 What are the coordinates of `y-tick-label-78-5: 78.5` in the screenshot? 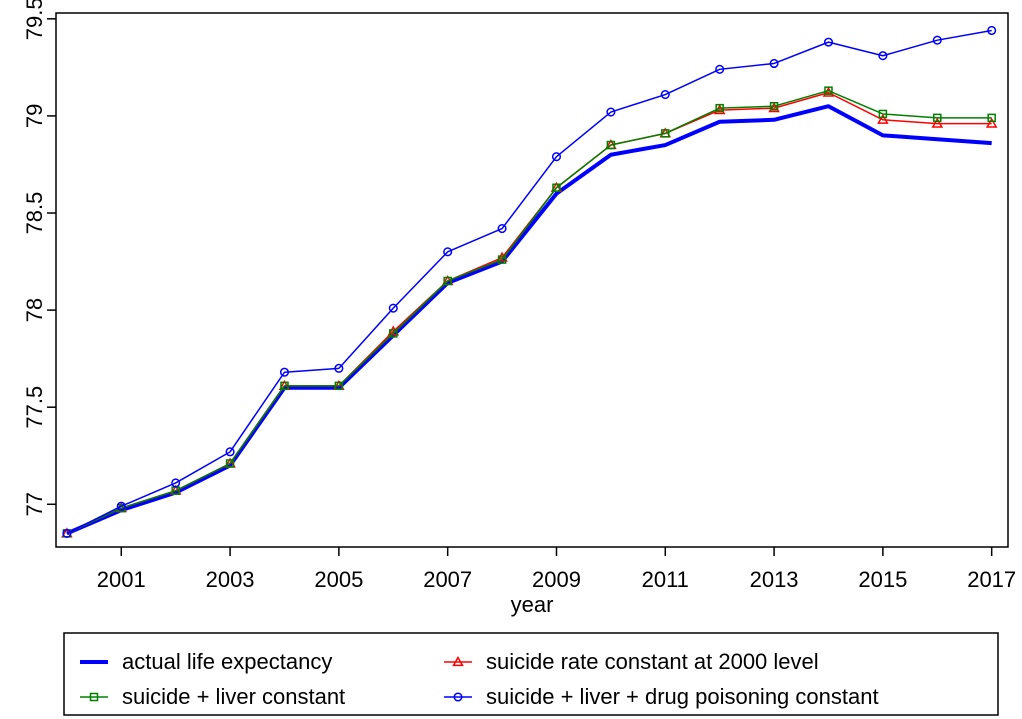 It's located at (34, 213).